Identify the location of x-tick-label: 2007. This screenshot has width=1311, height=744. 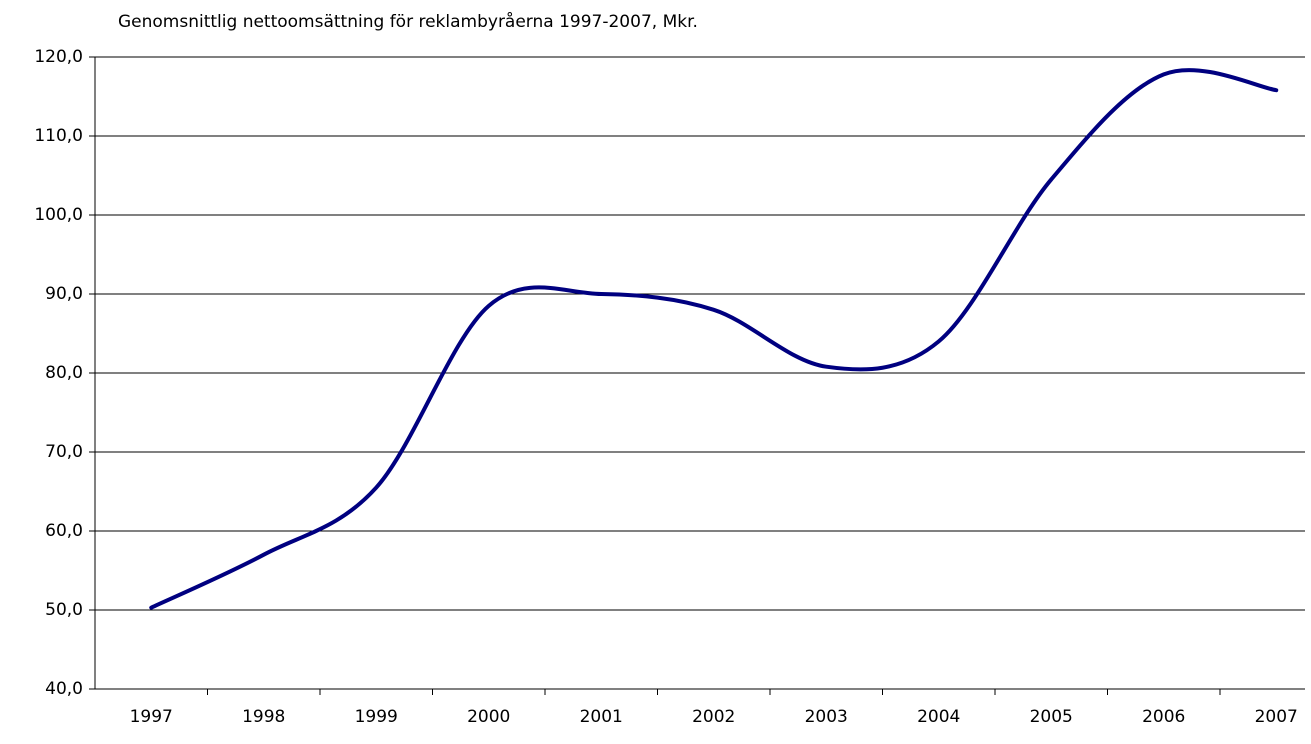
(1276, 717).